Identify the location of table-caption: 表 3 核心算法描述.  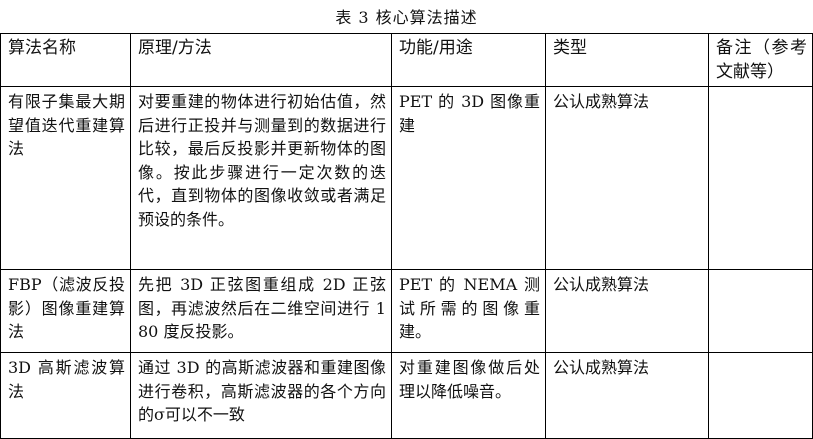
(406, 17).